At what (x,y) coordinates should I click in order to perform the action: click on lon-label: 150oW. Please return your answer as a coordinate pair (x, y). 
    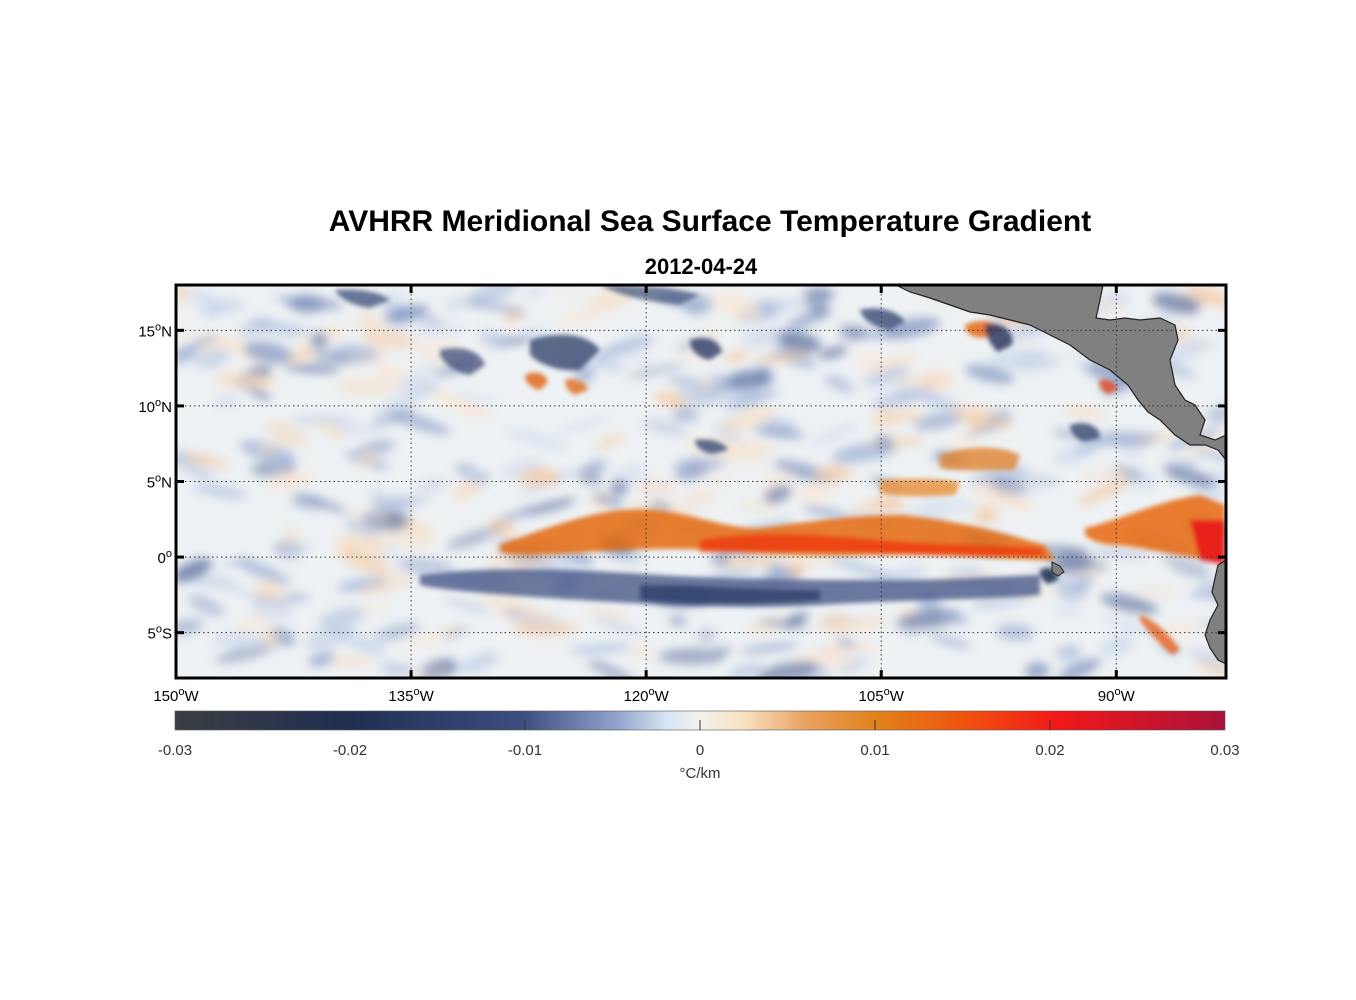
    Looking at the image, I should click on (176, 695).